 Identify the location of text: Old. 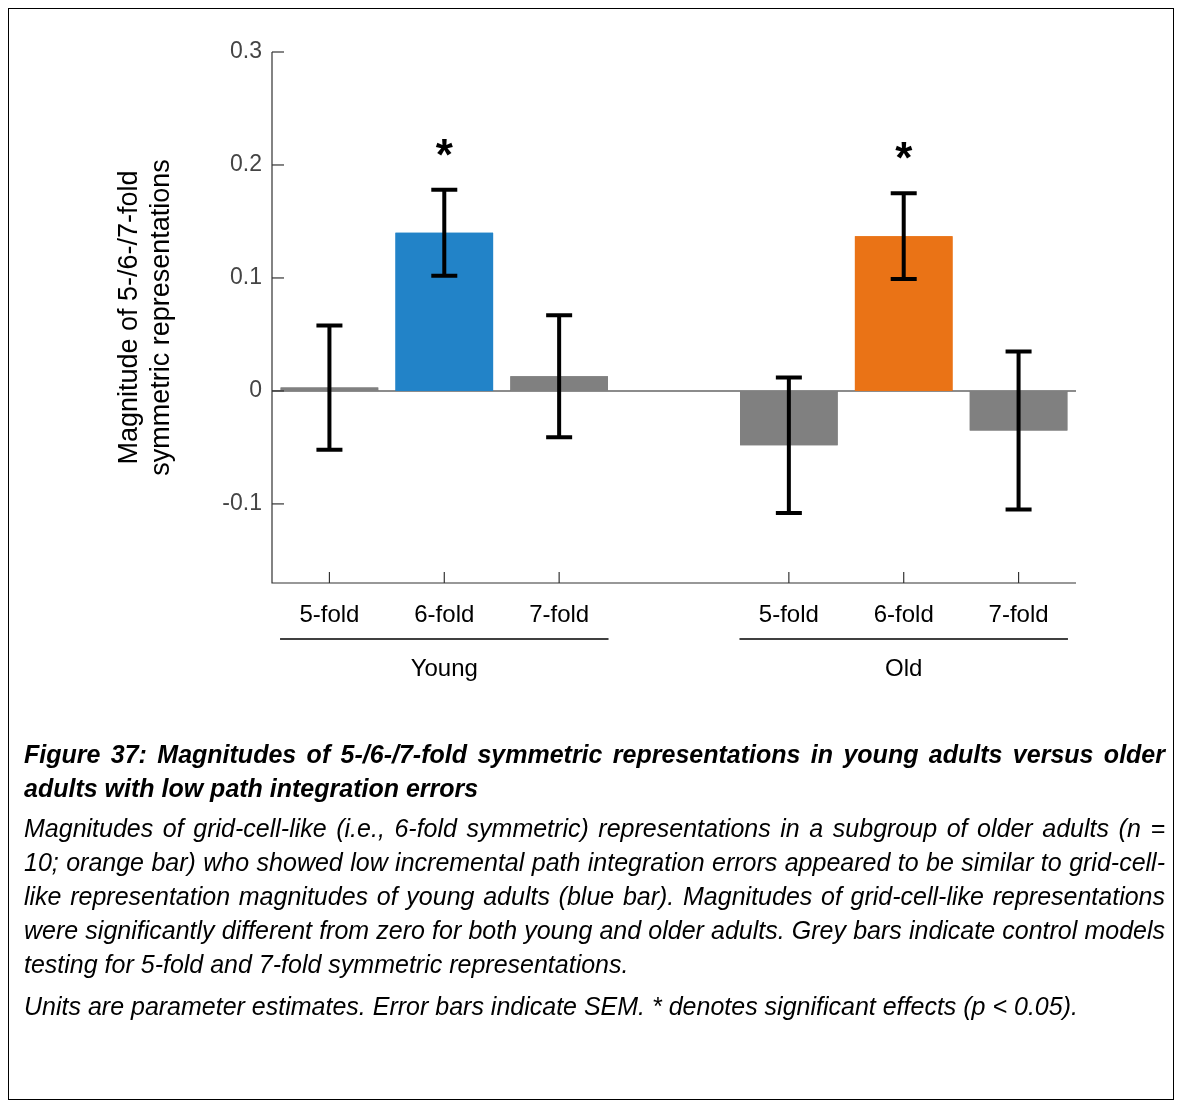
(904, 667).